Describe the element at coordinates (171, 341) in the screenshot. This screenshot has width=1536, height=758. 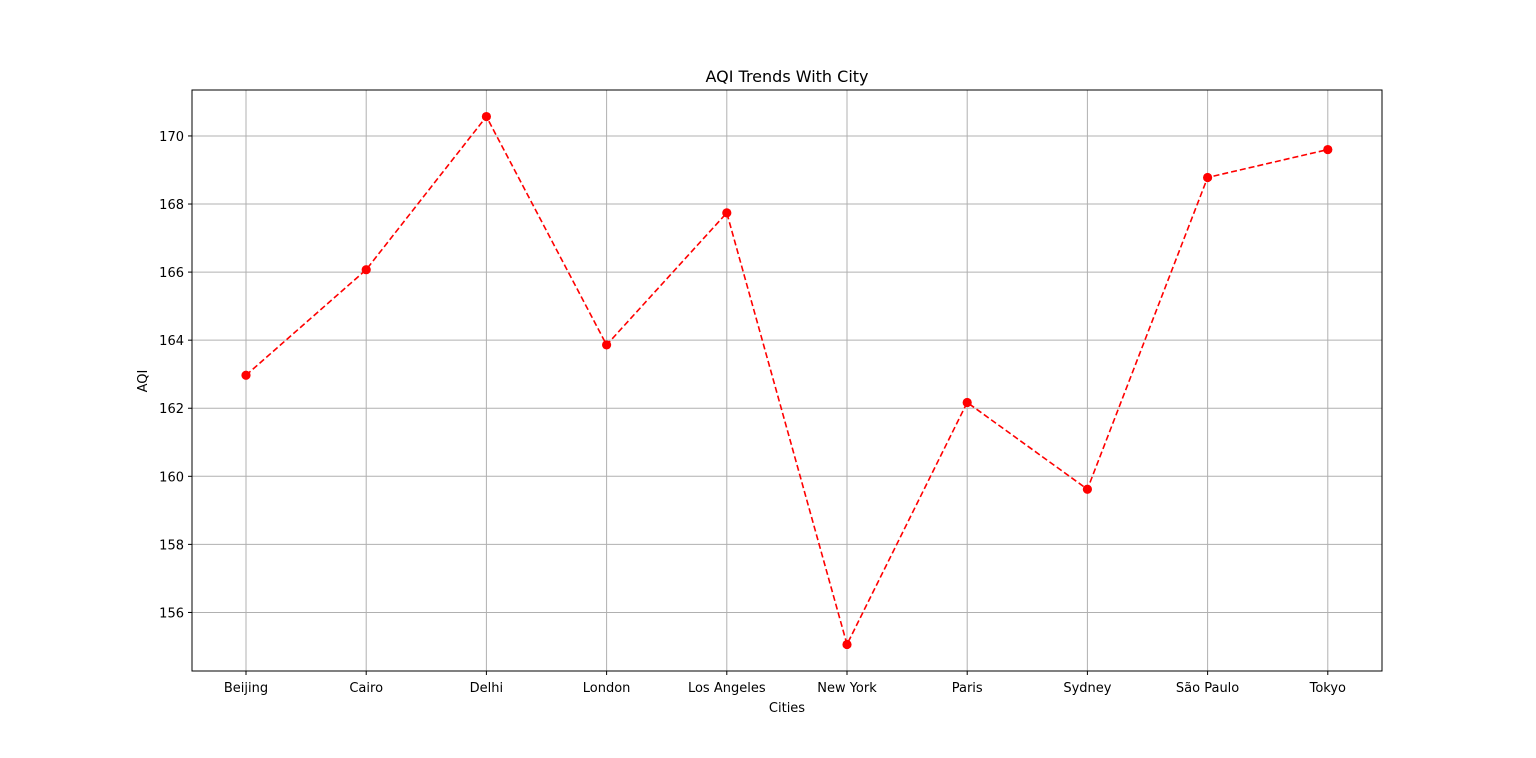
I see `y-tick-label: 164` at that location.